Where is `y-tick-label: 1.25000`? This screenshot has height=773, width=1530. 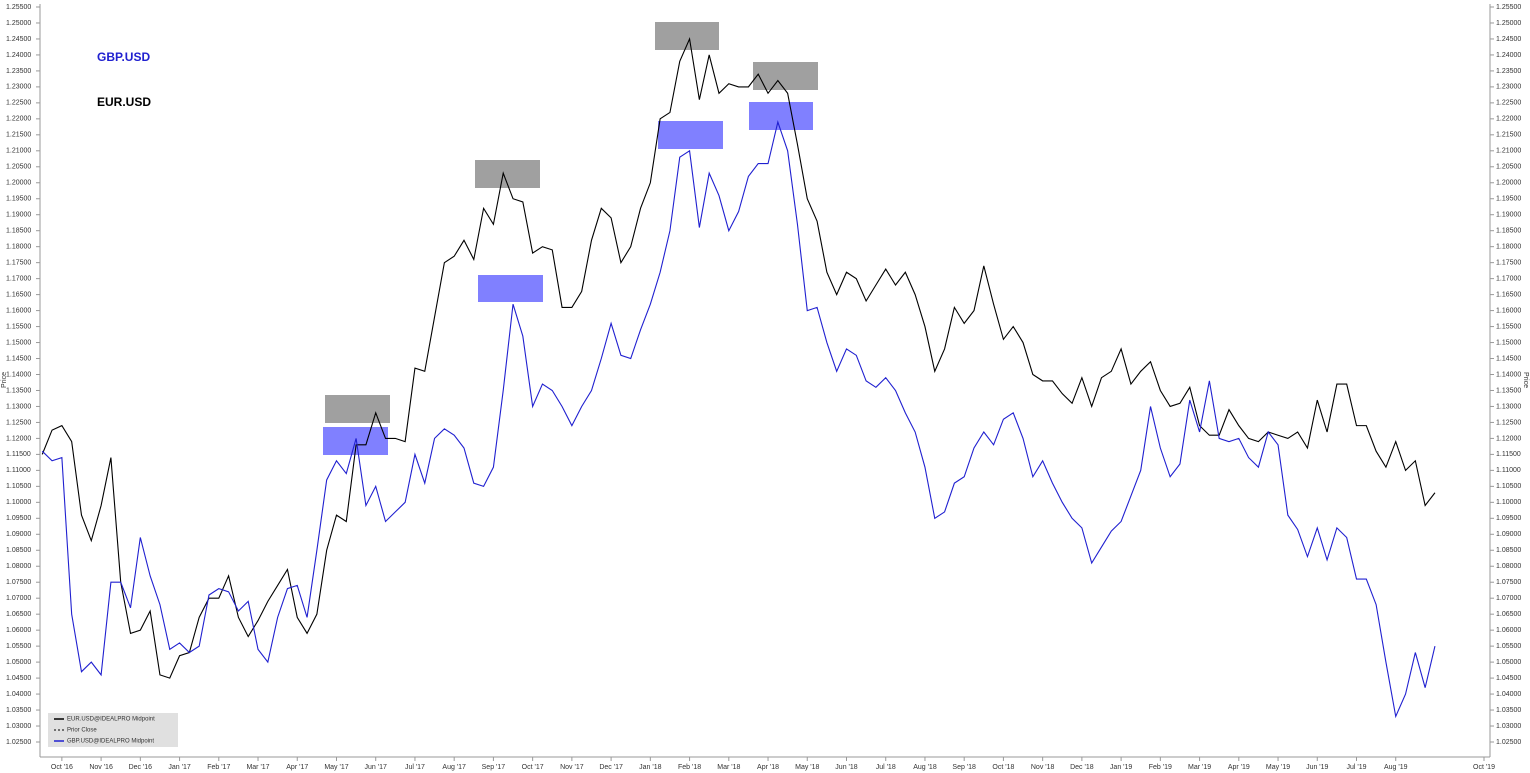
y-tick-label: 1.25000 is located at coordinates (1508, 23).